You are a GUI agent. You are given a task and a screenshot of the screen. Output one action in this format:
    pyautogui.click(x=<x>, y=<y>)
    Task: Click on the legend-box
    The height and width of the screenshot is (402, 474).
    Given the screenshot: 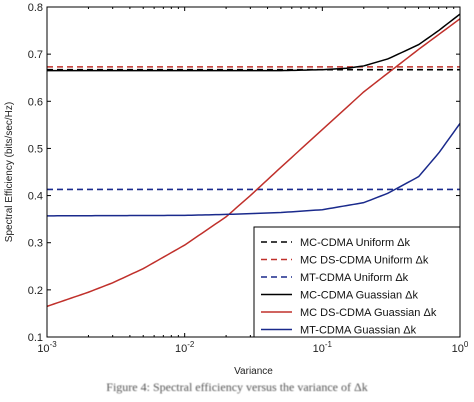 What is the action you would take?
    pyautogui.click(x=357, y=282)
    